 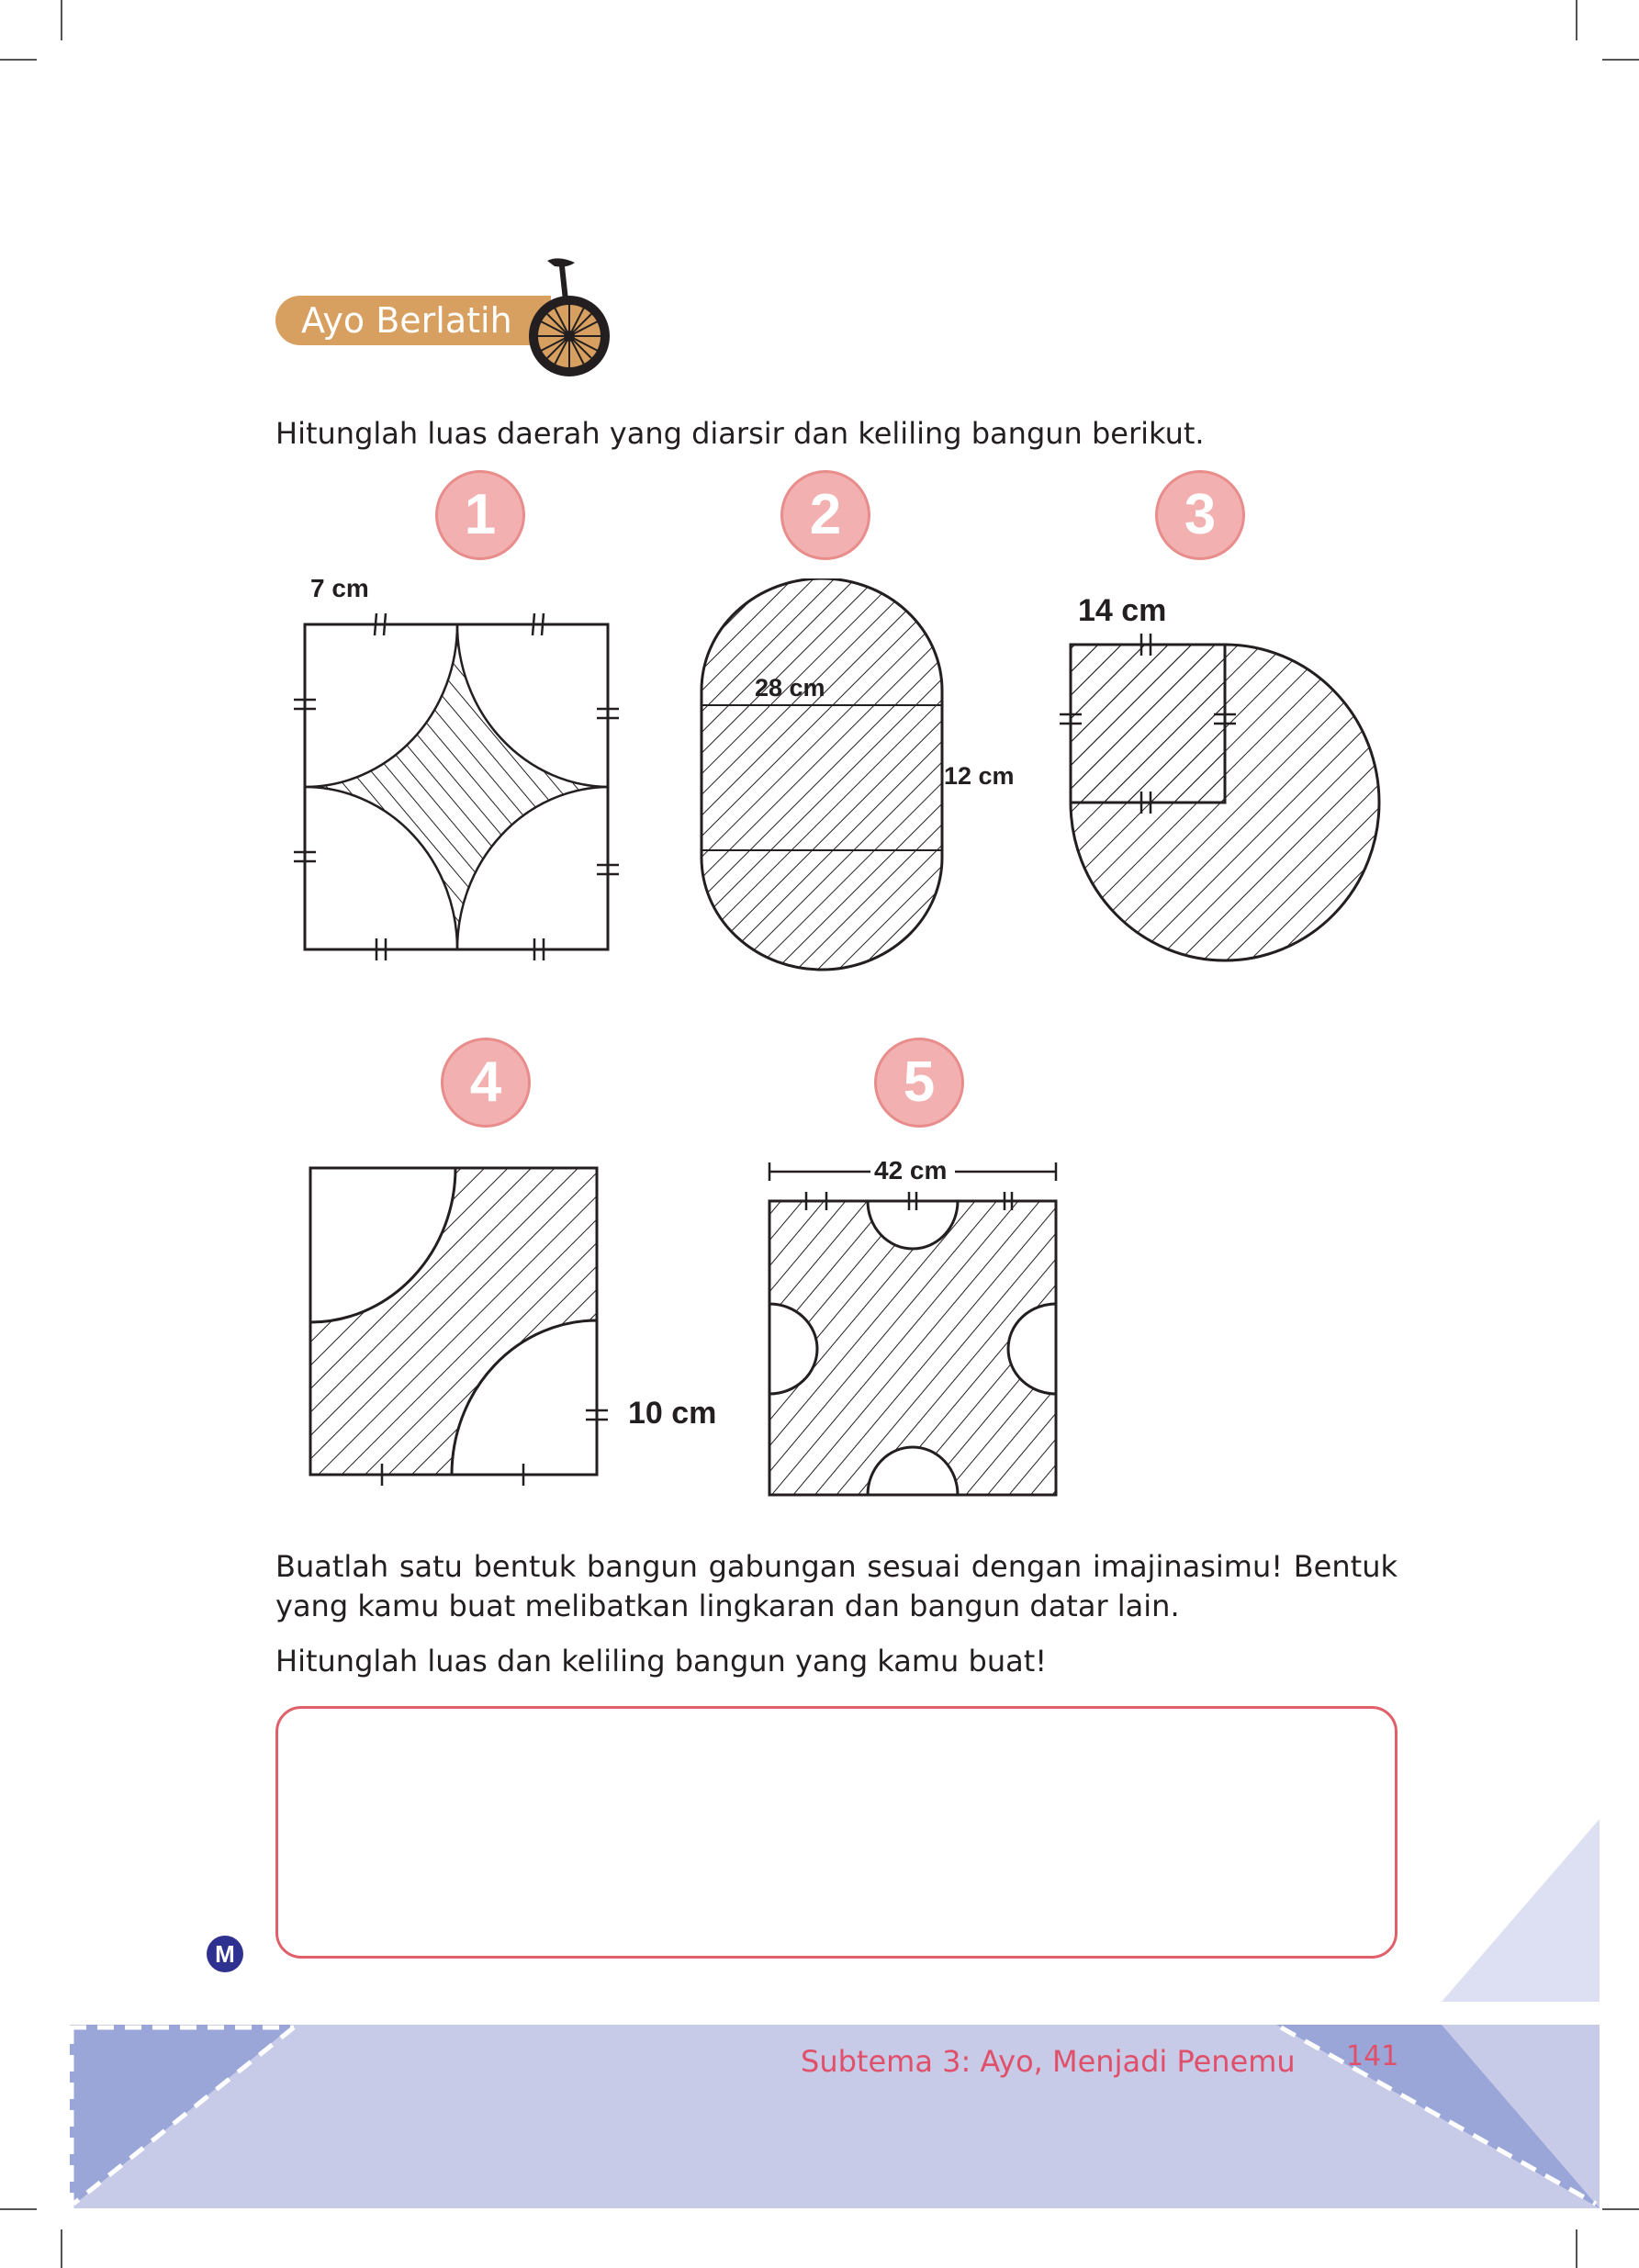 What do you see at coordinates (979, 776) in the screenshot?
I see `figure-2-label-height: 12 cm` at bounding box center [979, 776].